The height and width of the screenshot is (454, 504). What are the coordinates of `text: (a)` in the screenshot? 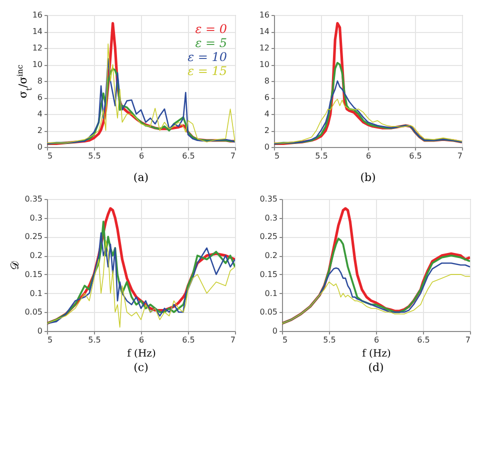 It's located at (141, 177).